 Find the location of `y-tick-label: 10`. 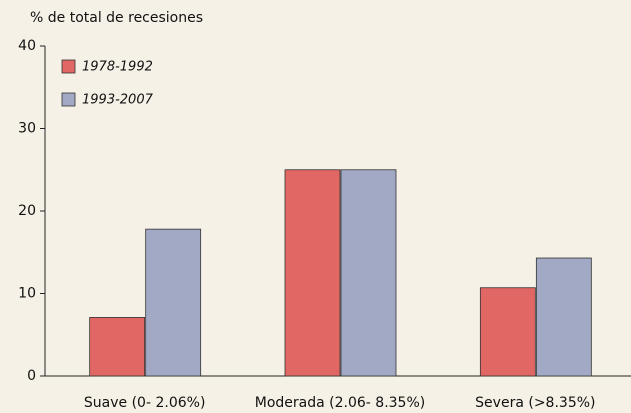

y-tick-label: 10 is located at coordinates (27, 294).